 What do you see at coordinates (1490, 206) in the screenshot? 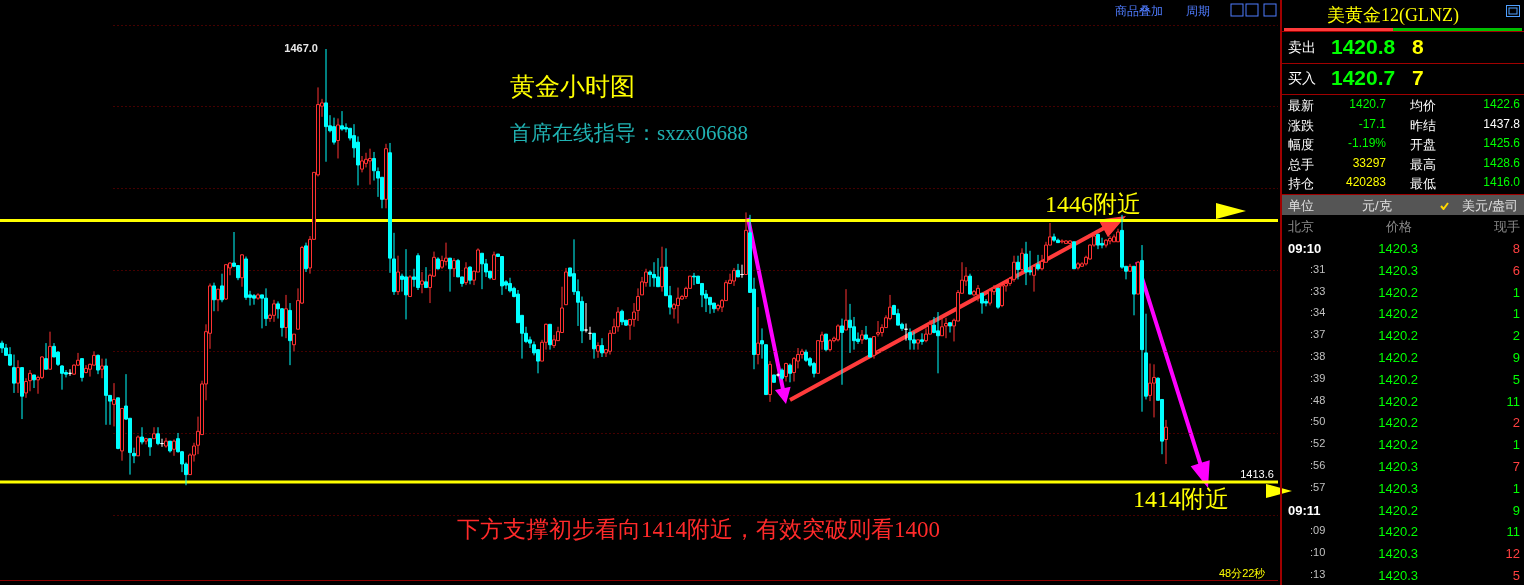
I see `text: 美元/盎司` at bounding box center [1490, 206].